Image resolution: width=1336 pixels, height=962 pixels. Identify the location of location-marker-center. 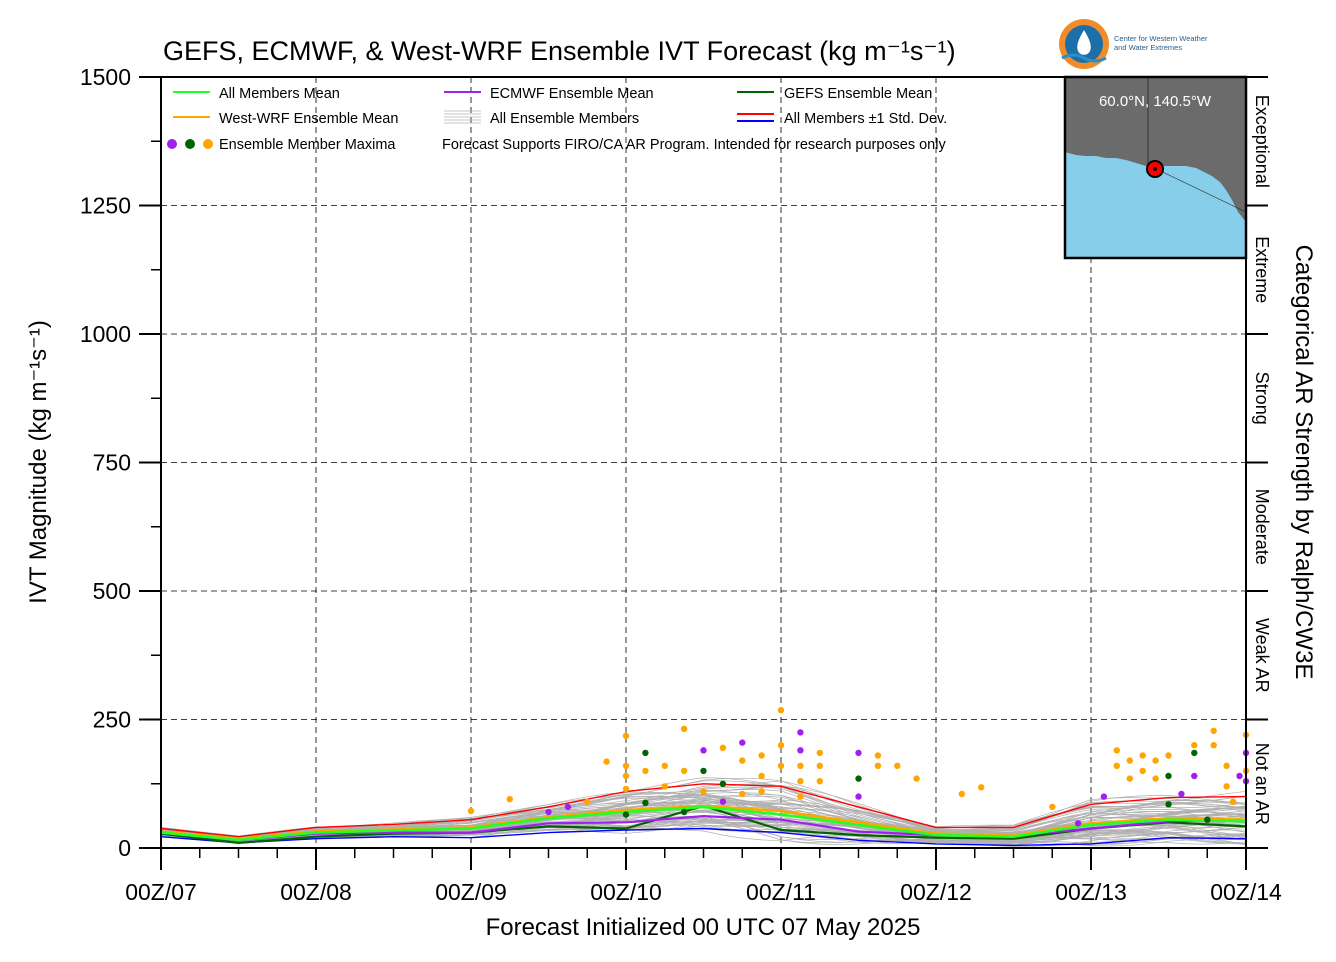
(1155, 169).